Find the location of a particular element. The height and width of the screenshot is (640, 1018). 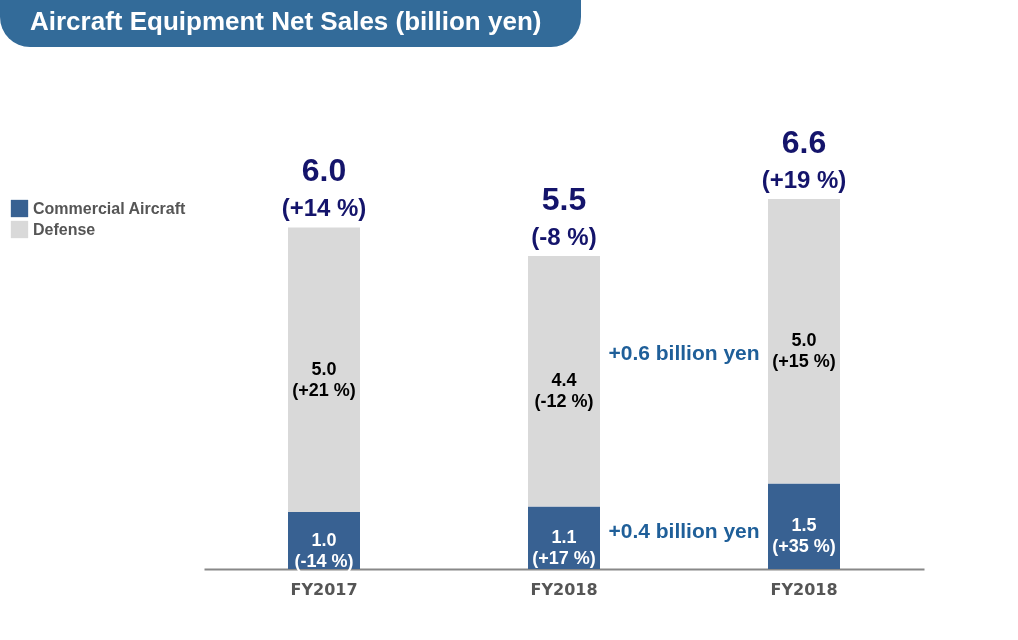

data-label: 5.0 (+21 %) is located at coordinates (324, 379).